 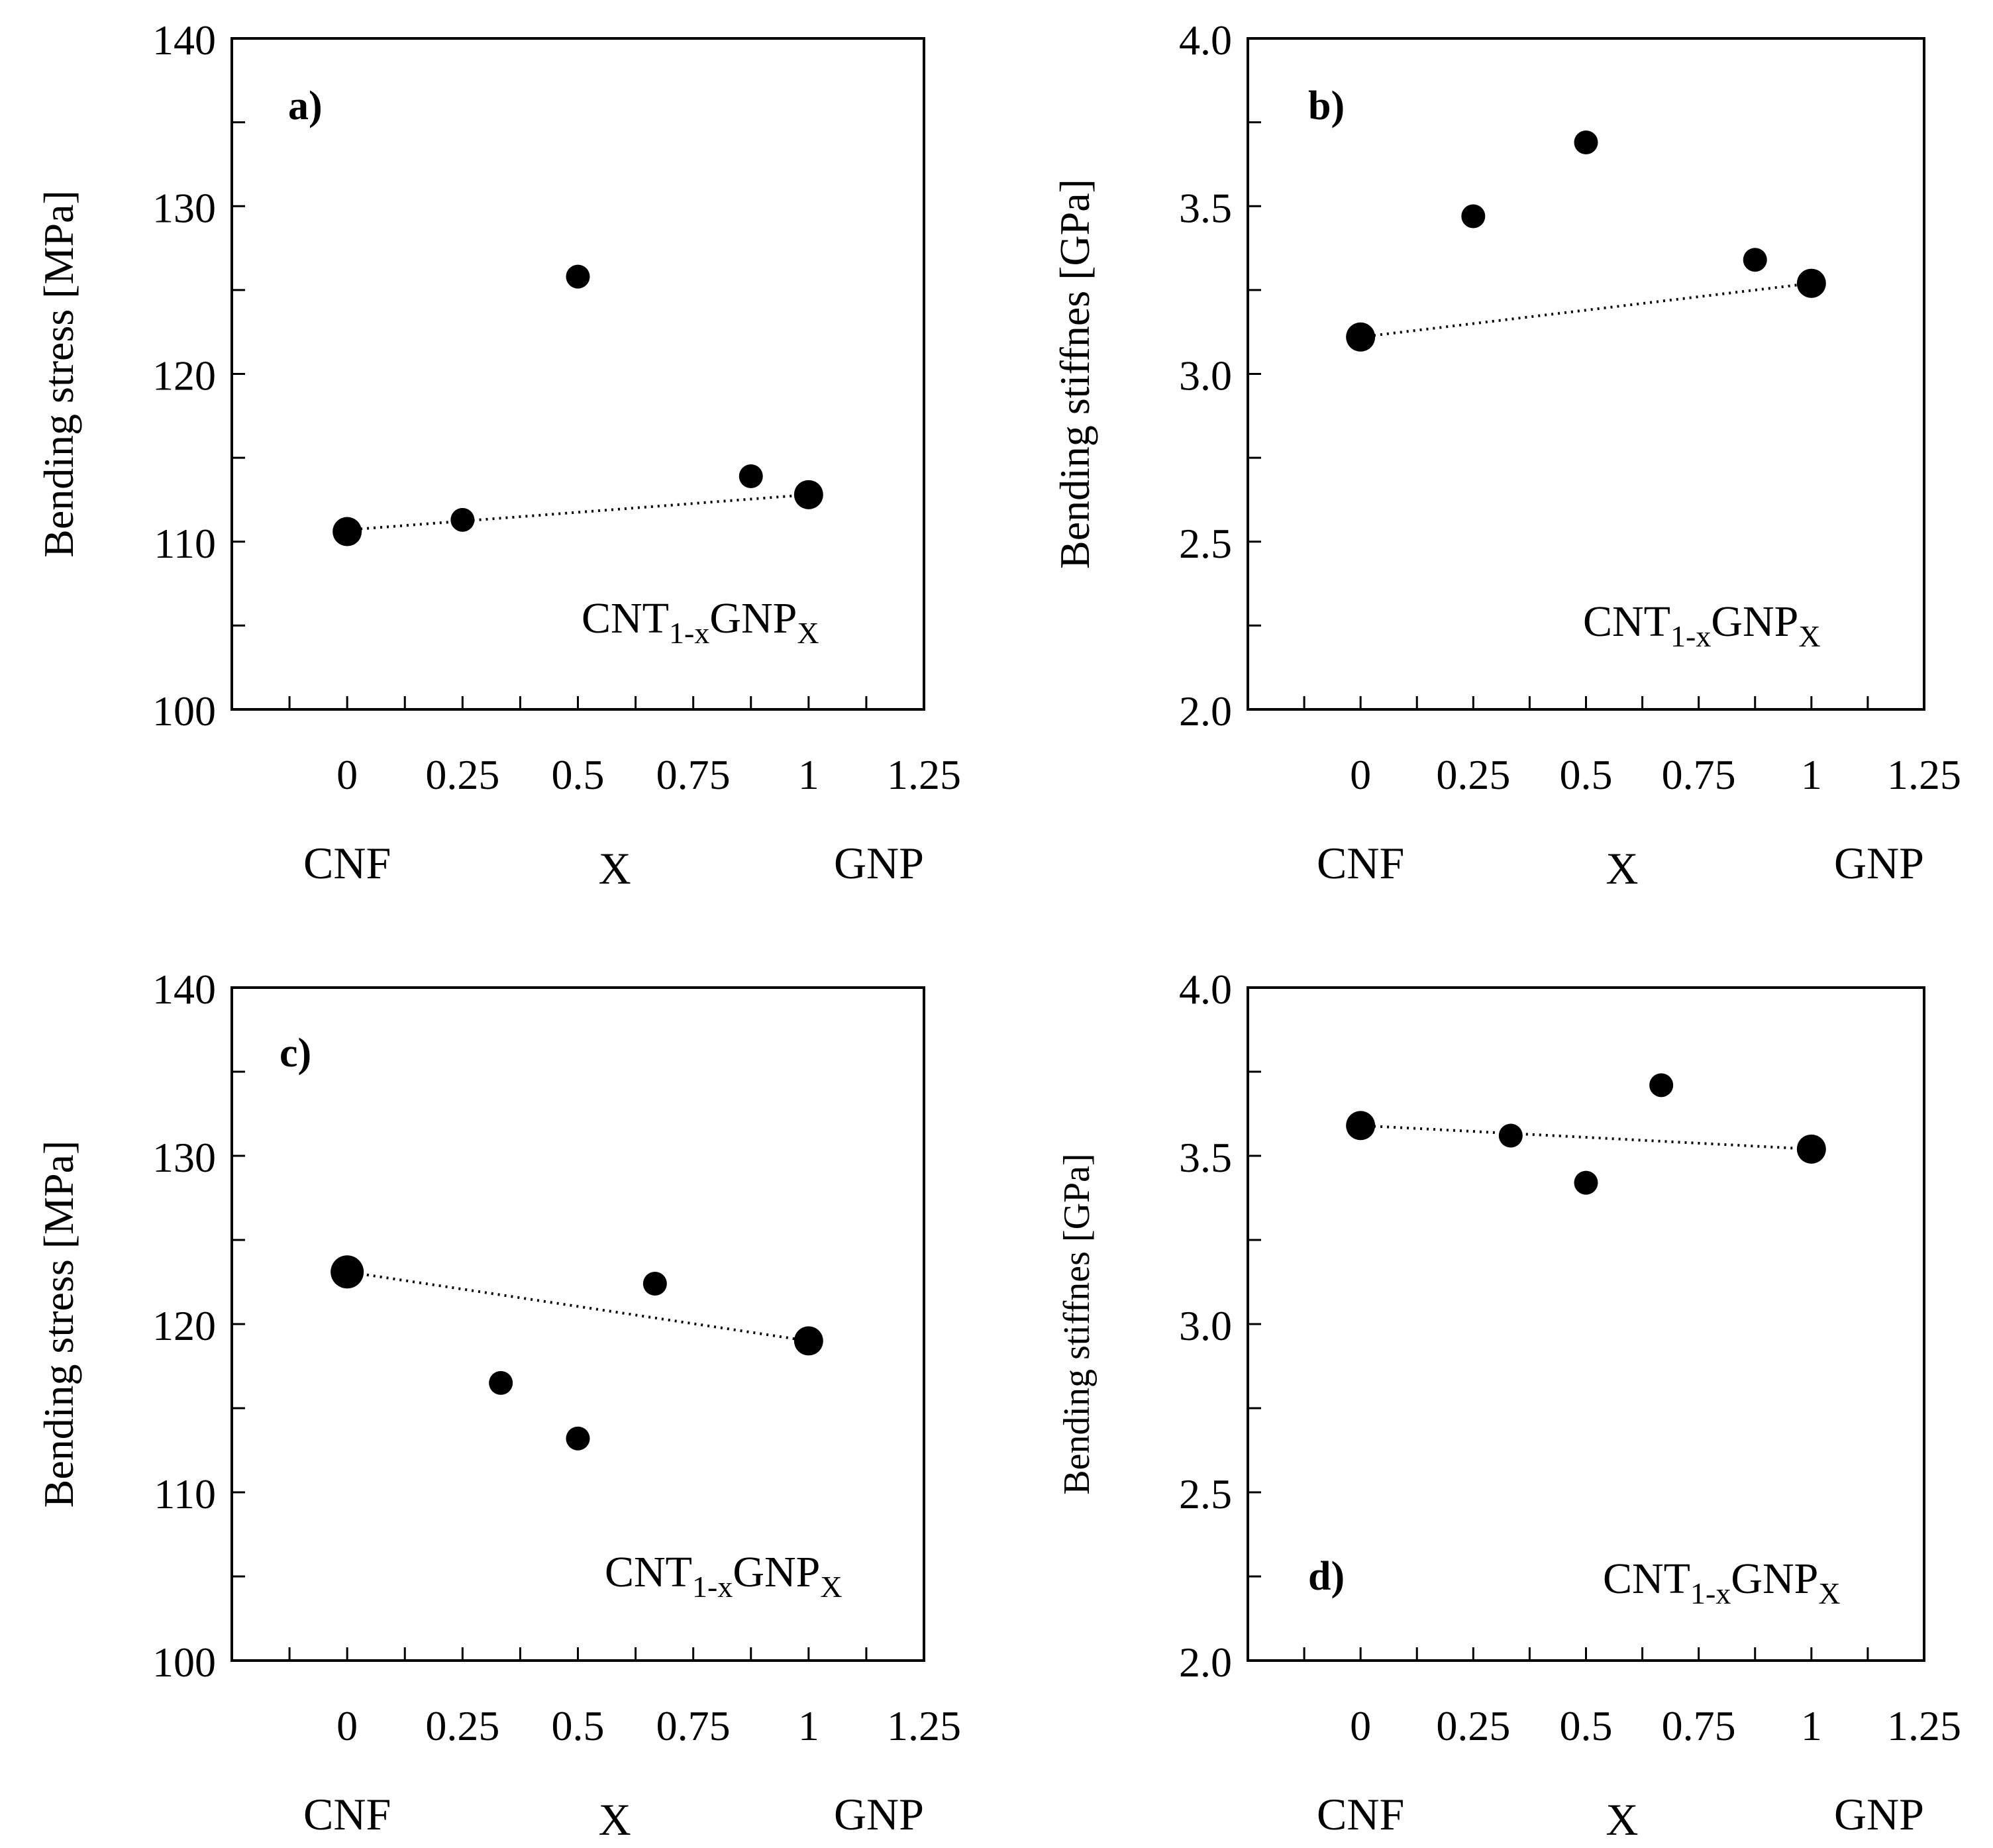 What do you see at coordinates (1326, 1576) in the screenshot?
I see `panel-label: d)` at bounding box center [1326, 1576].